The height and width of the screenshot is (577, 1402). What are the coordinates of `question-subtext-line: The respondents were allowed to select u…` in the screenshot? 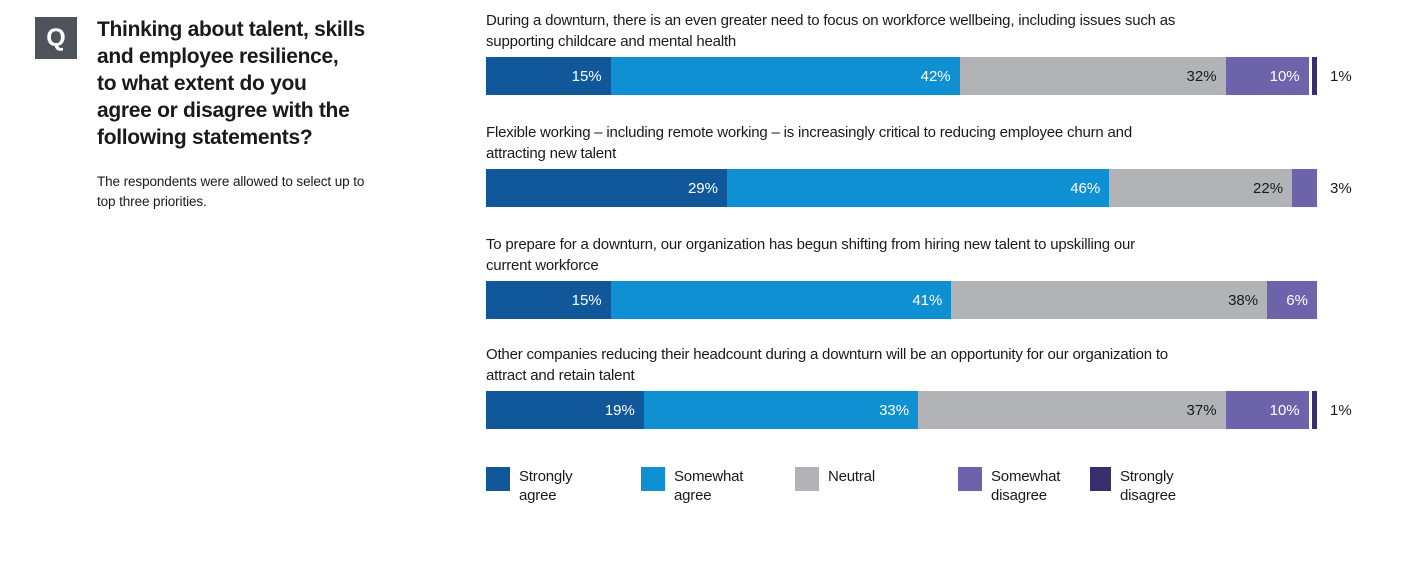 It's located at (231, 181).